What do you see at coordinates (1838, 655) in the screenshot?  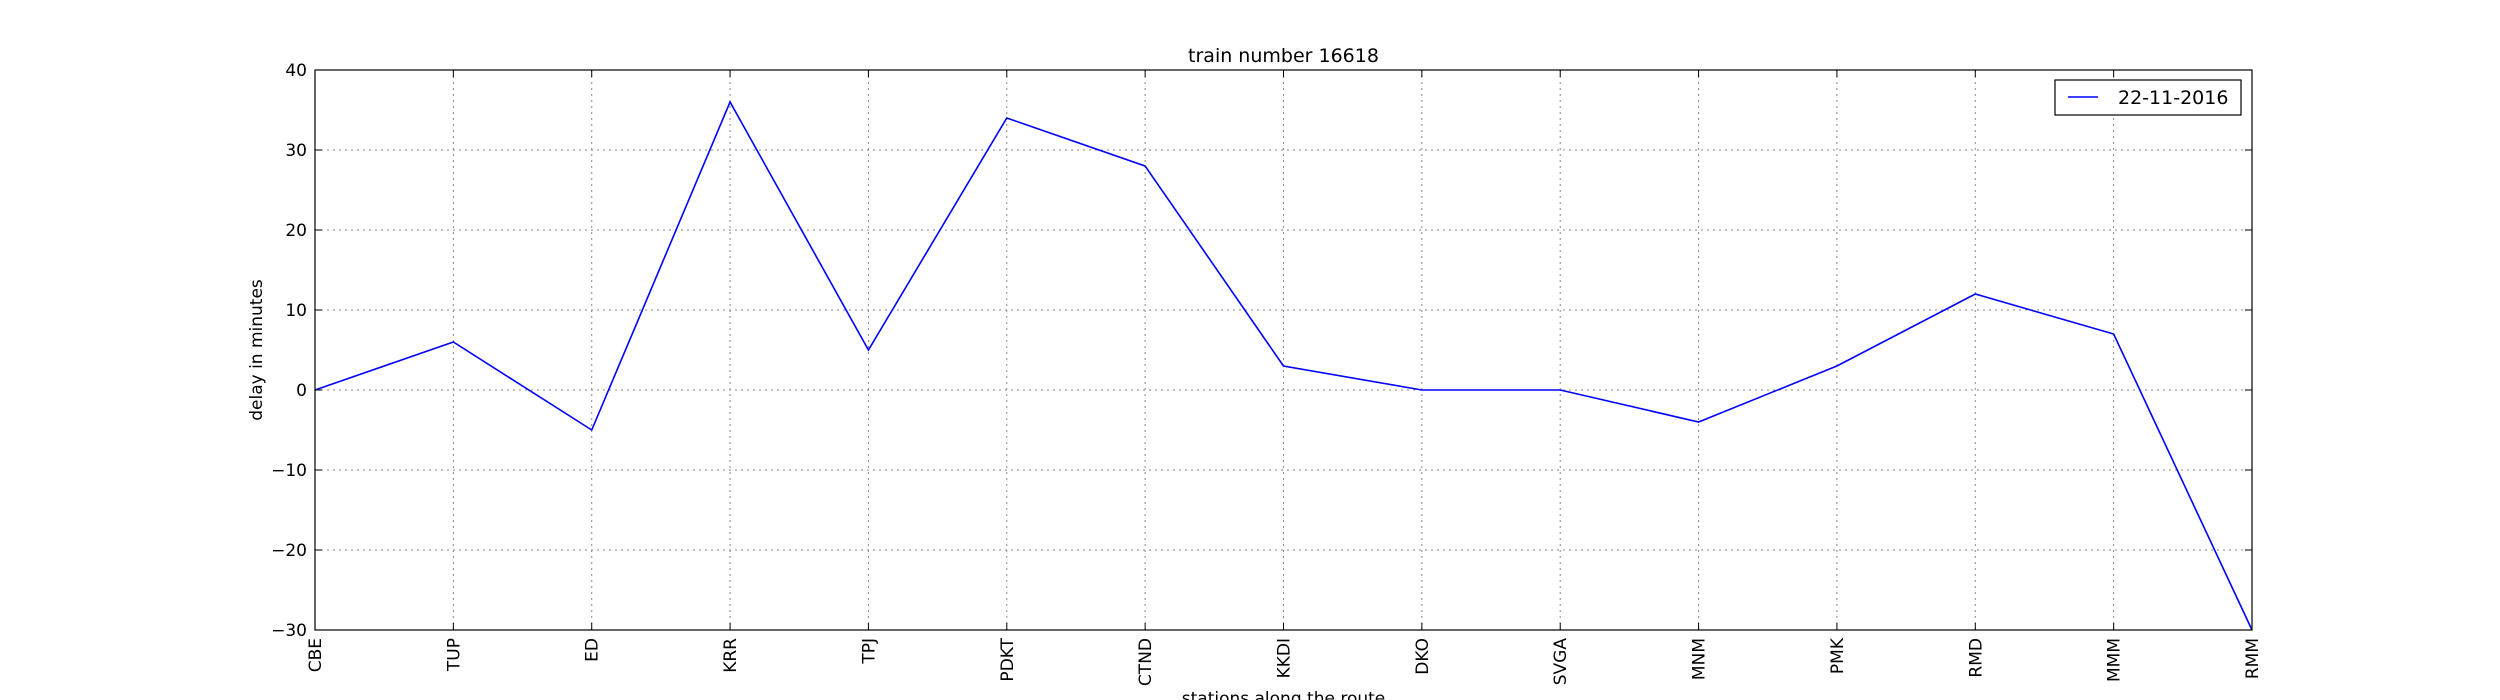 I see `x-tick-label: PMK` at bounding box center [1838, 655].